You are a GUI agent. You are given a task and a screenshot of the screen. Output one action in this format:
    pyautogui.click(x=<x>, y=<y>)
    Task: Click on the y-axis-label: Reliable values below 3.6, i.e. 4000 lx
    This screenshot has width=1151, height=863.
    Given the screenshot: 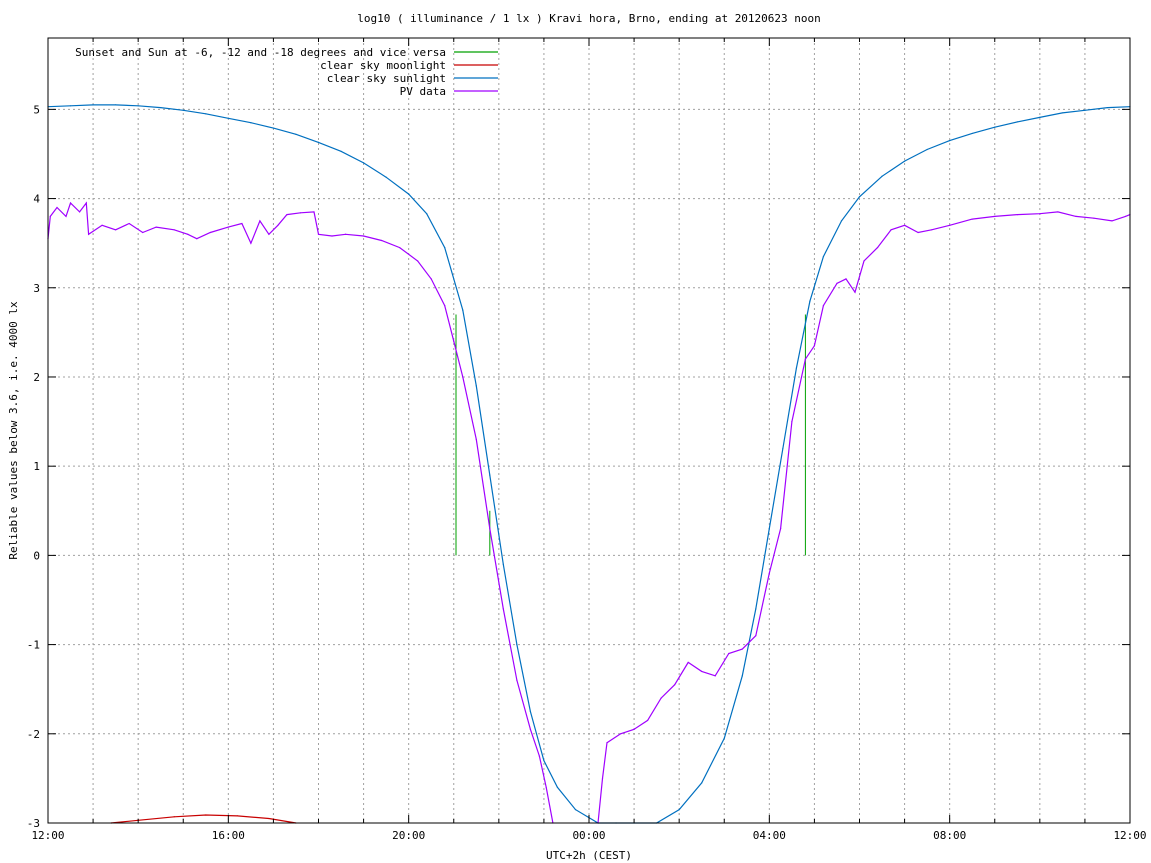 What is the action you would take?
    pyautogui.click(x=13, y=430)
    